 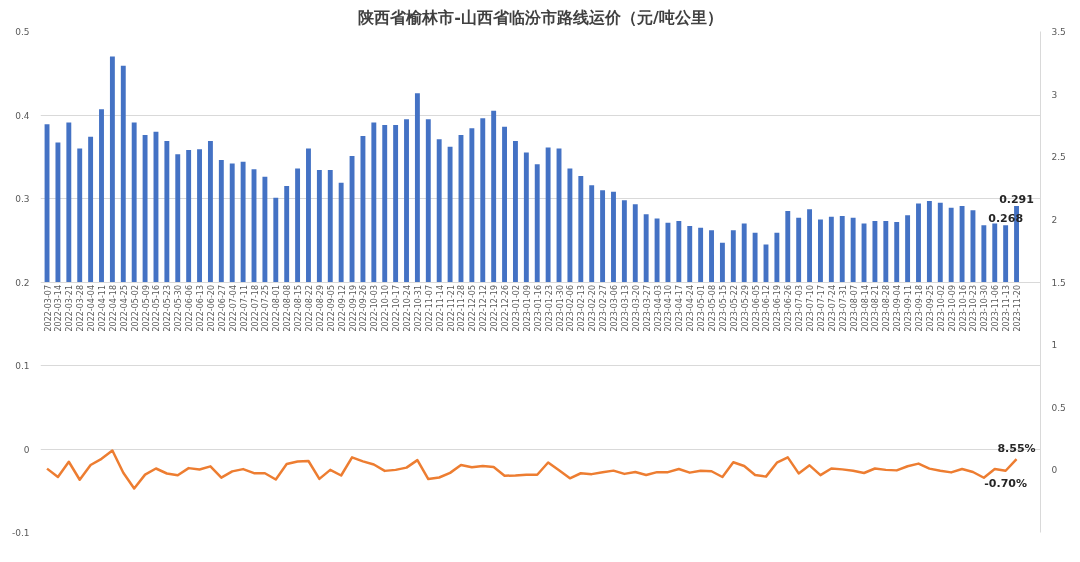 I want to click on x-tick-label: 2023-06-19, so click(x=778, y=308).